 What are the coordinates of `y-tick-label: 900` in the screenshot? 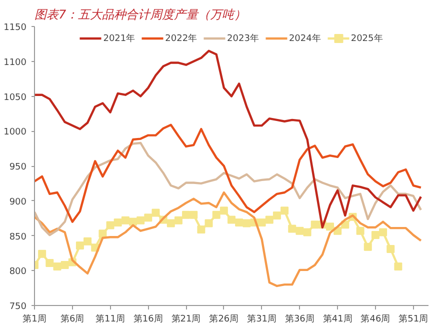 It's located at (18, 202).